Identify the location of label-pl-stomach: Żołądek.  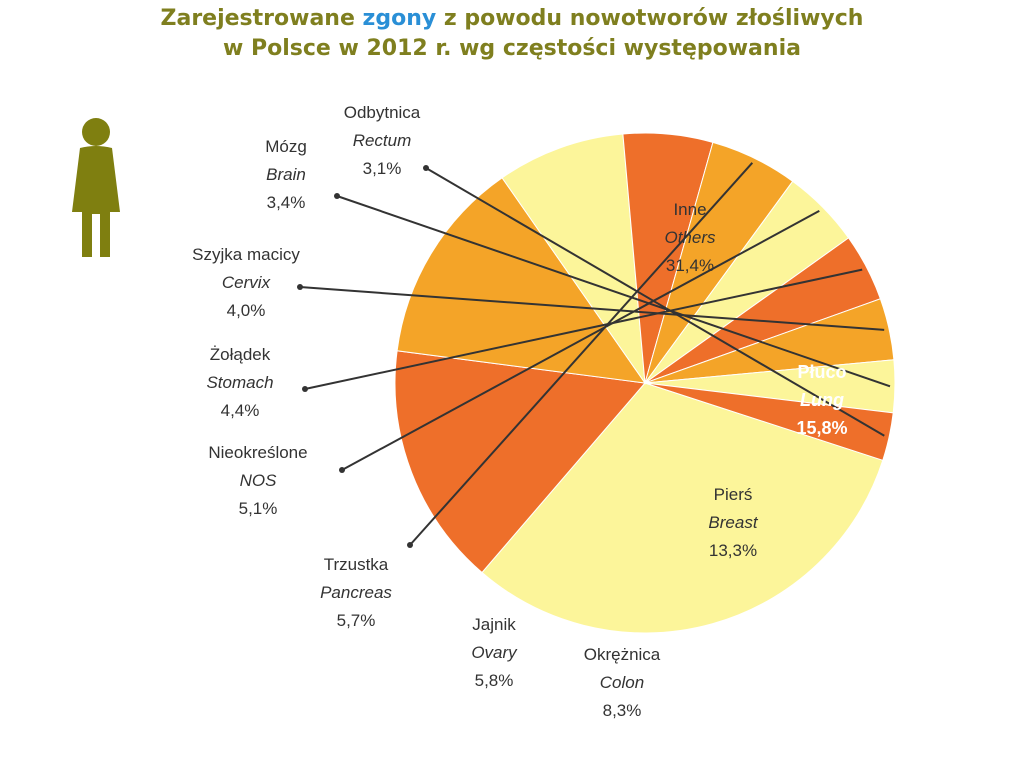
(240, 354).